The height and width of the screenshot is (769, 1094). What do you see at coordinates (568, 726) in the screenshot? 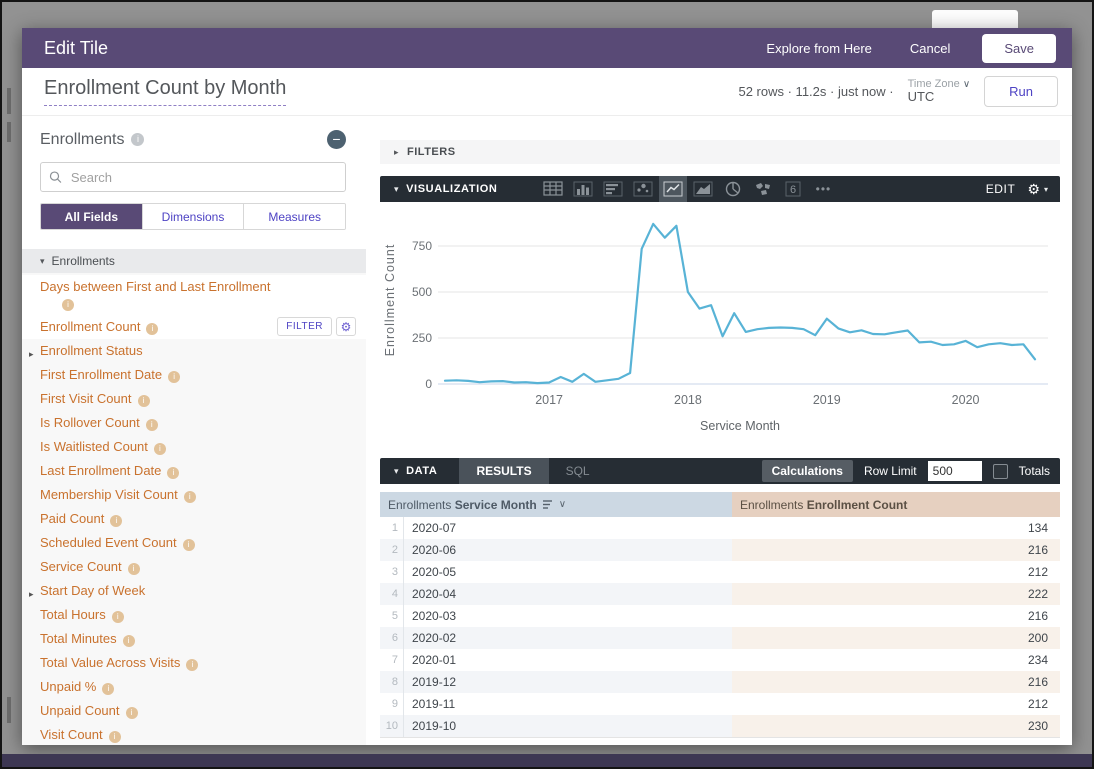
I see `cell-service-month: 2019-10` at bounding box center [568, 726].